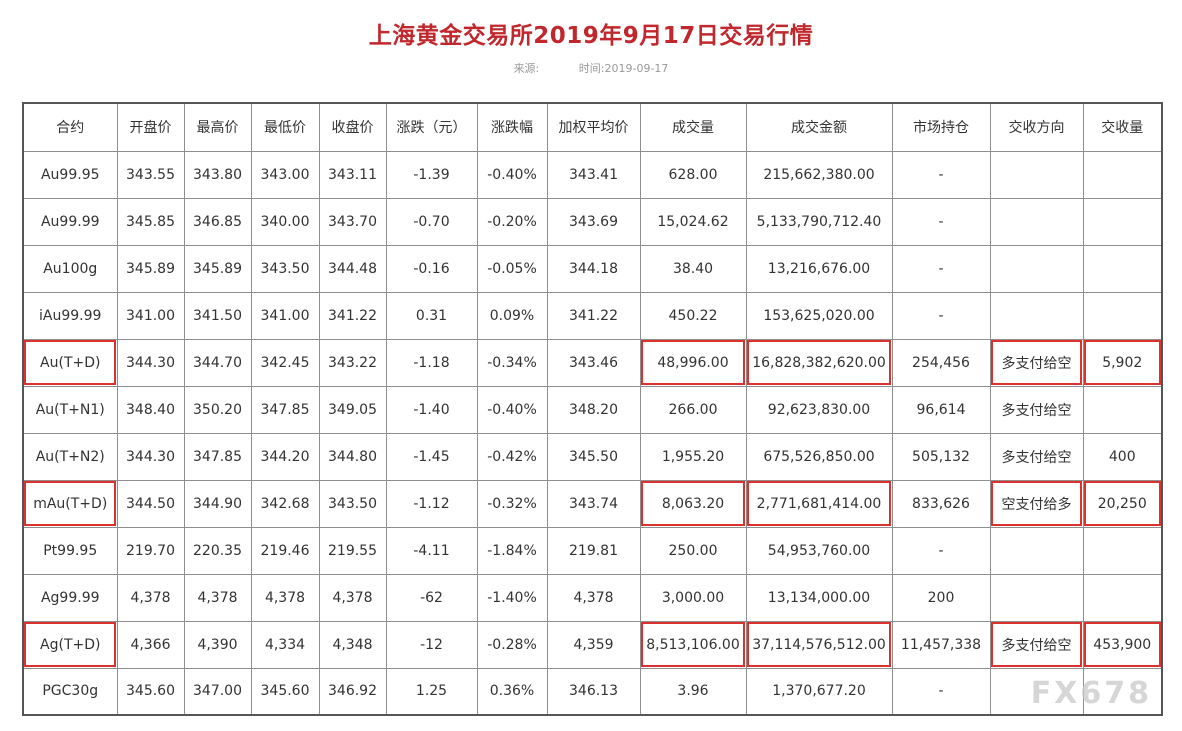  What do you see at coordinates (70, 268) in the screenshot?
I see `table-cell: Au100g` at bounding box center [70, 268].